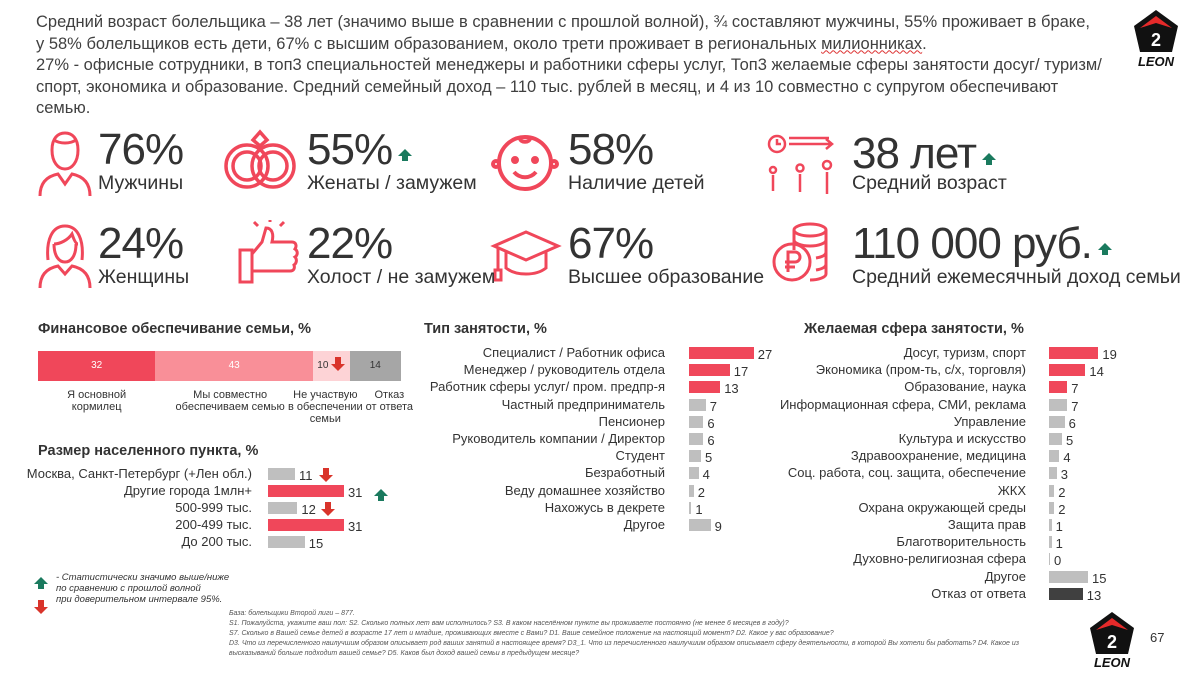 Image resolution: width=1199 pixels, height=675 pixels. Describe the element at coordinates (65, 256) in the screenshot. I see `woman-icon` at that location.